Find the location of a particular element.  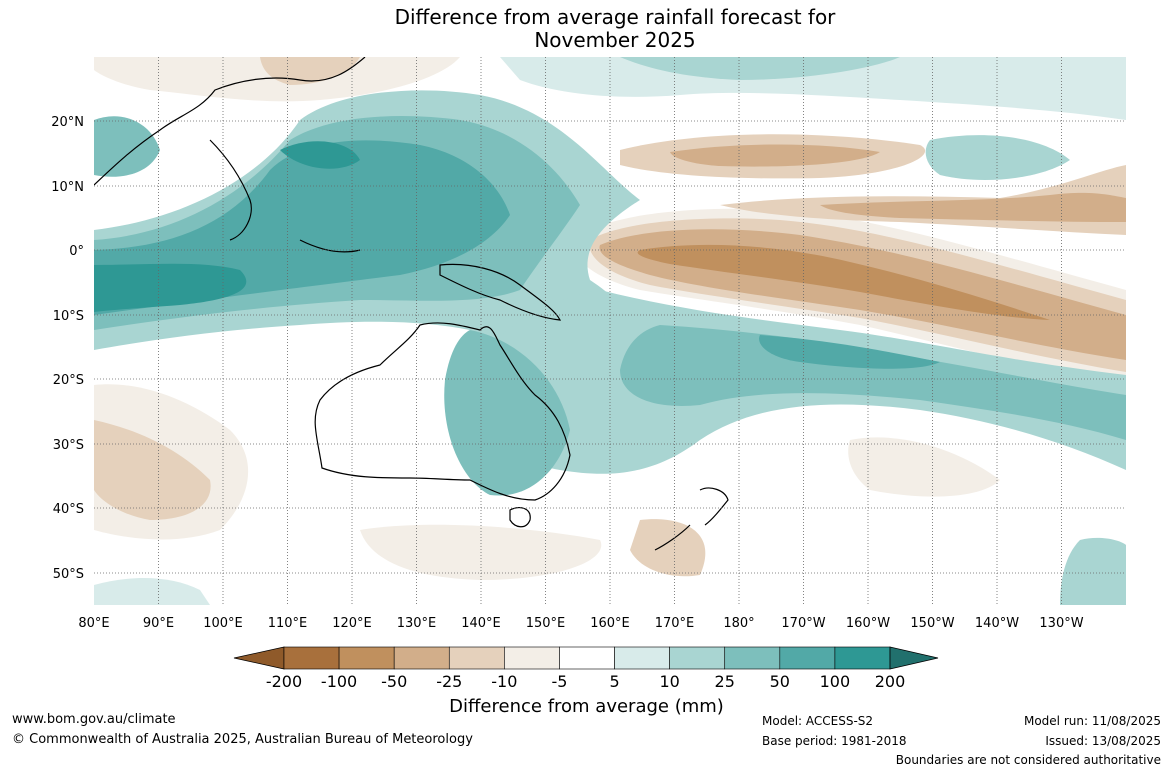

lon-label: 160°W is located at coordinates (868, 623).